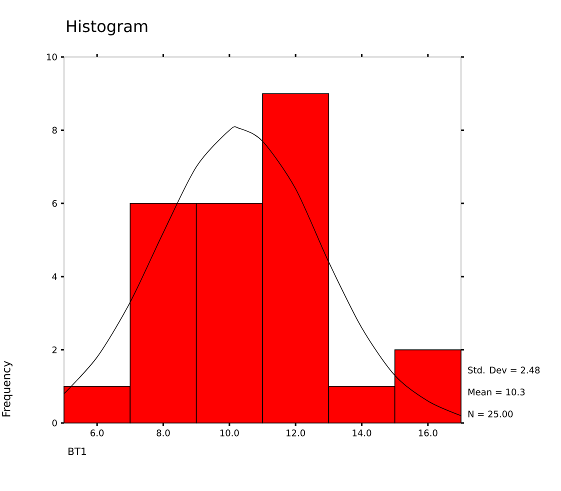  I want to click on x-tick-label: 8.0, so click(163, 433).